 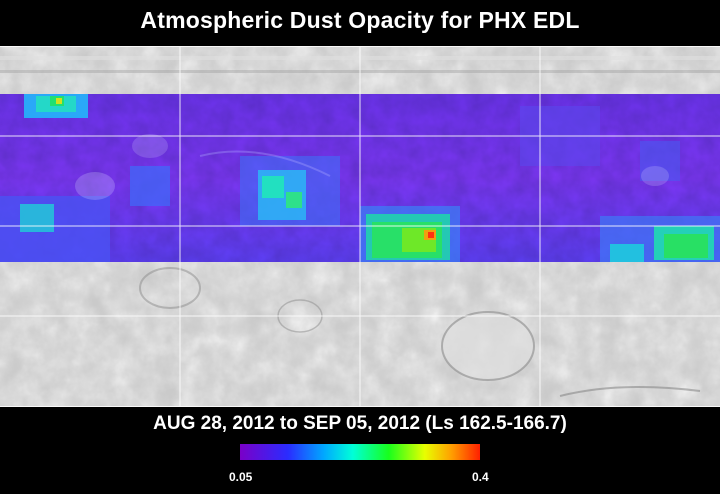 I want to click on basin-feature, so click(x=488, y=346).